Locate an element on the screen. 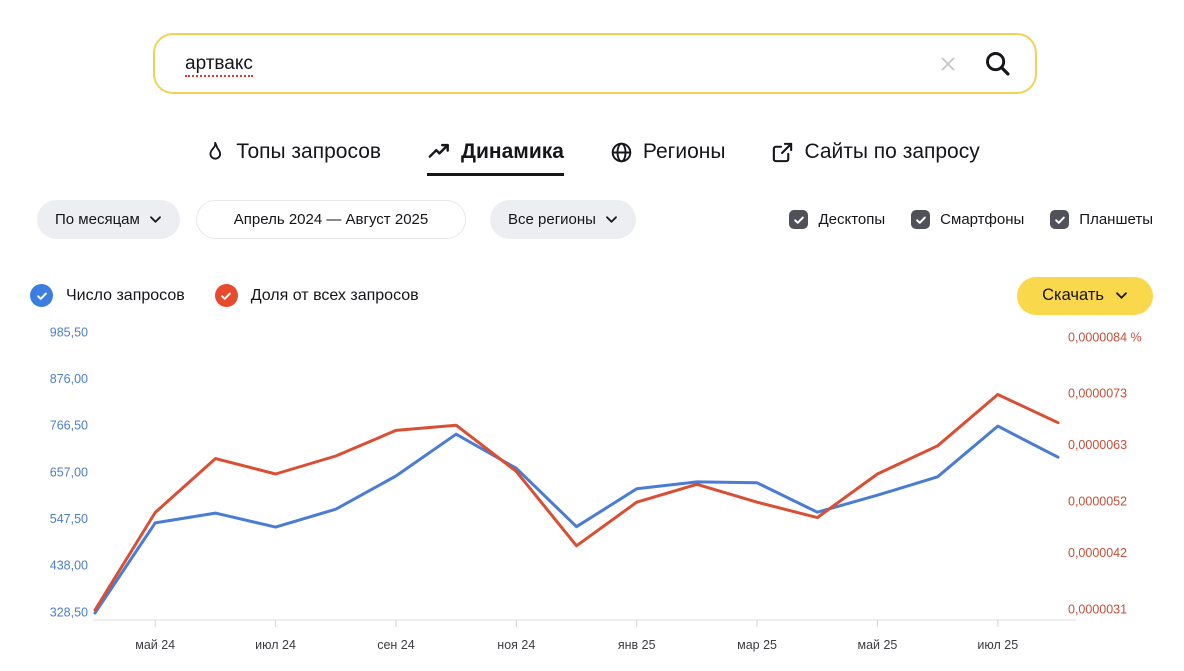 The height and width of the screenshot is (671, 1184). legend-label: Число запросов is located at coordinates (125, 295).